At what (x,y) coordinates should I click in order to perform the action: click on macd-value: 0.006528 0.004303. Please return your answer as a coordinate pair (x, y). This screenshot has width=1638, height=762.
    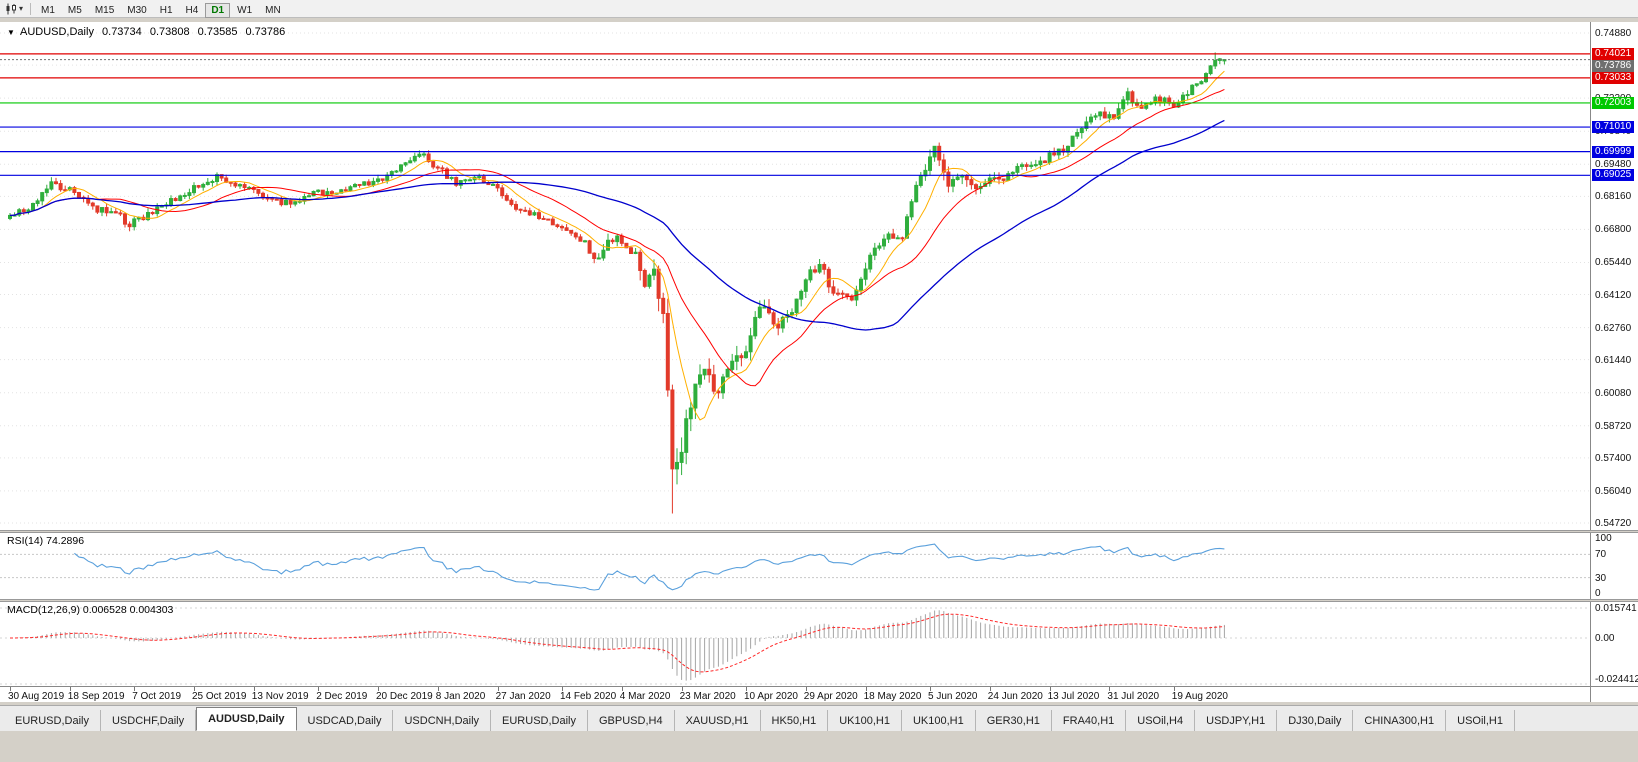
    Looking at the image, I should click on (128, 610).